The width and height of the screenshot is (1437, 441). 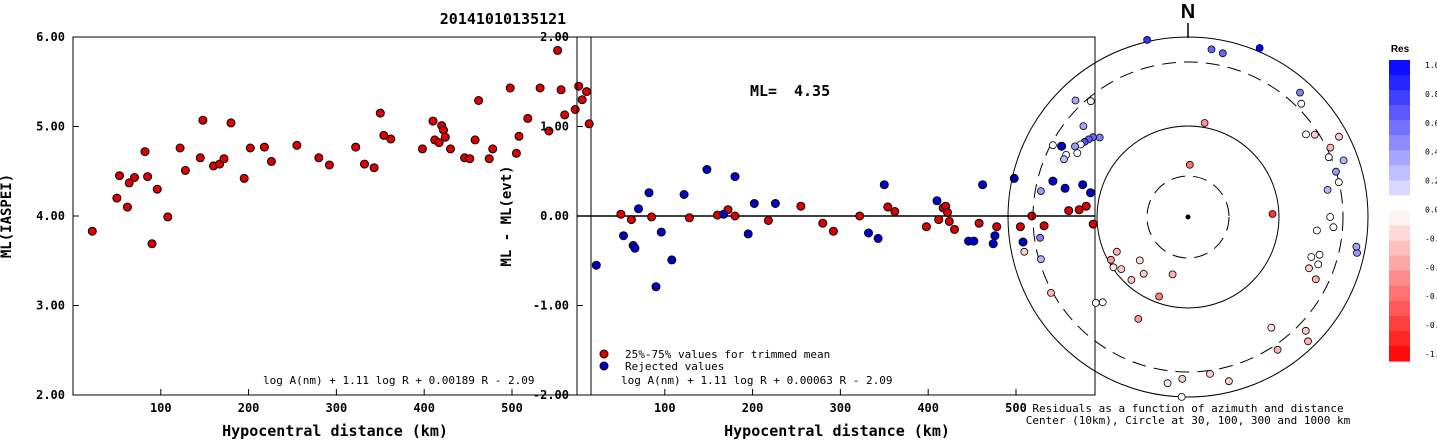 I want to click on colorbar-tick-label: -0.6, so click(x=1431, y=296).